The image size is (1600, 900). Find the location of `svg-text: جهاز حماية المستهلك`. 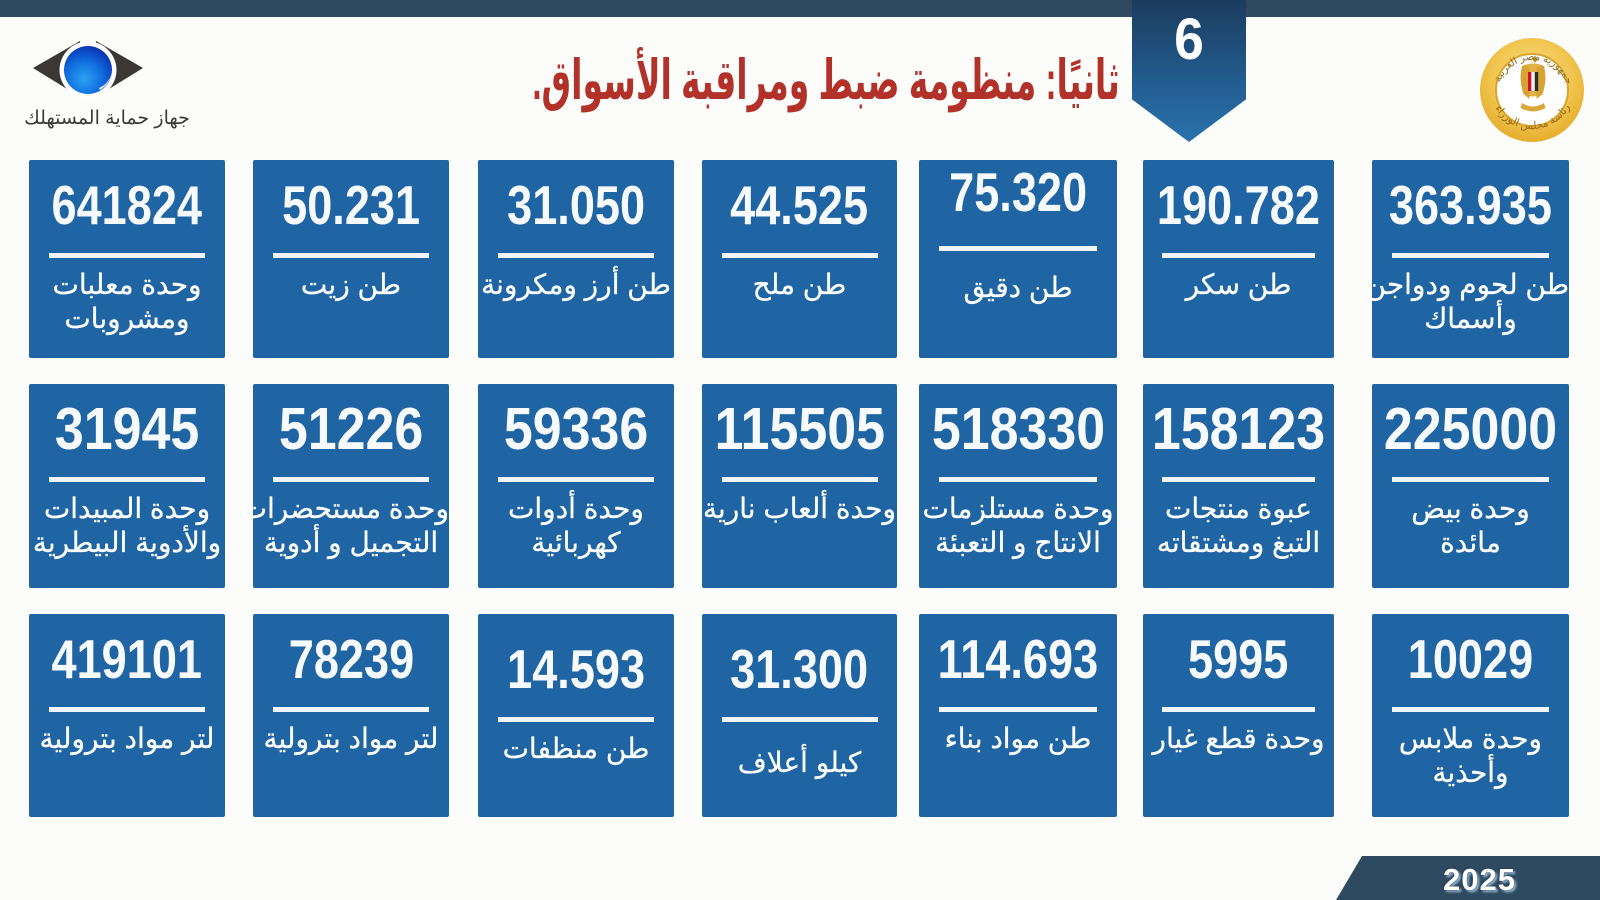

svg-text: جهاز حماية المستهلك is located at coordinates (107, 118).